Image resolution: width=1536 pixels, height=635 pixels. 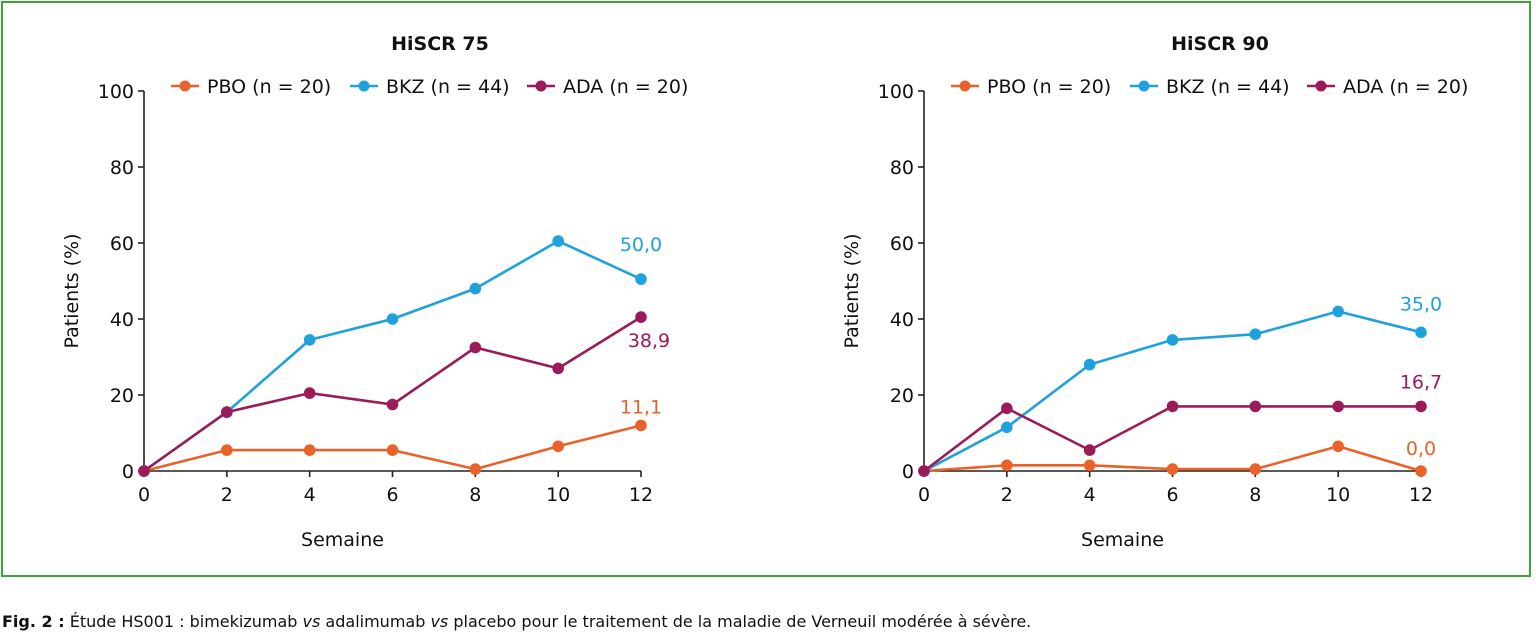 I want to click on x-axis-label: Semaine, so click(x=1122, y=540).